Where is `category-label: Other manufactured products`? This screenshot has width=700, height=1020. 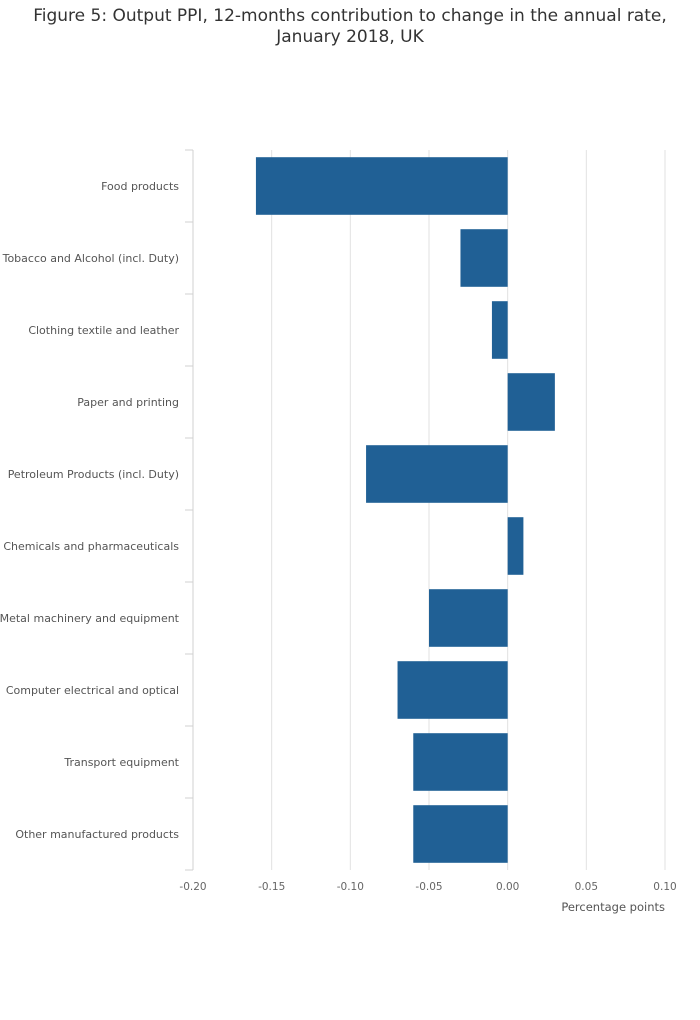 category-label: Other manufactured products is located at coordinates (97, 834).